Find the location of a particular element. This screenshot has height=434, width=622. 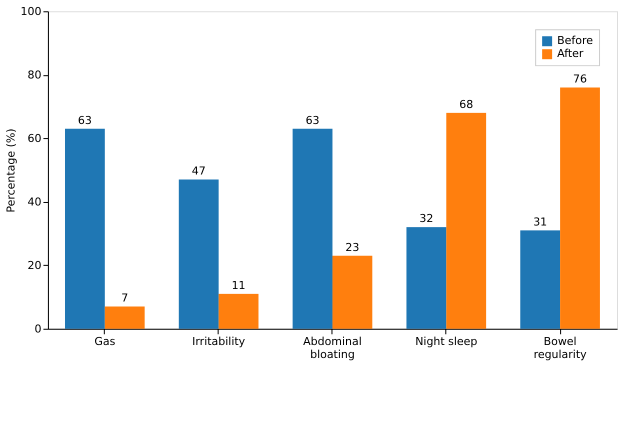

x-tick-label: Bowel regularity is located at coordinates (561, 348).